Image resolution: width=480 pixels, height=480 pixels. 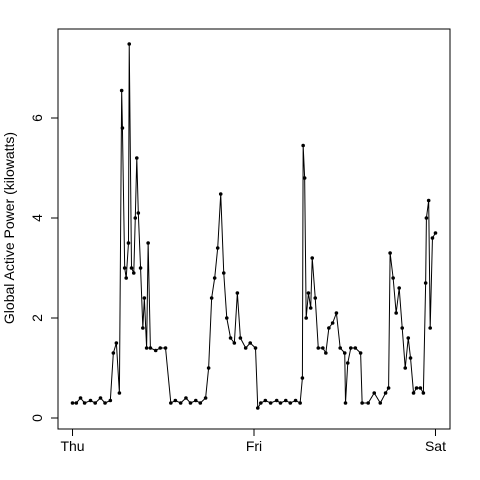 What do you see at coordinates (435, 446) in the screenshot?
I see `x-tick-label: Sat` at bounding box center [435, 446].